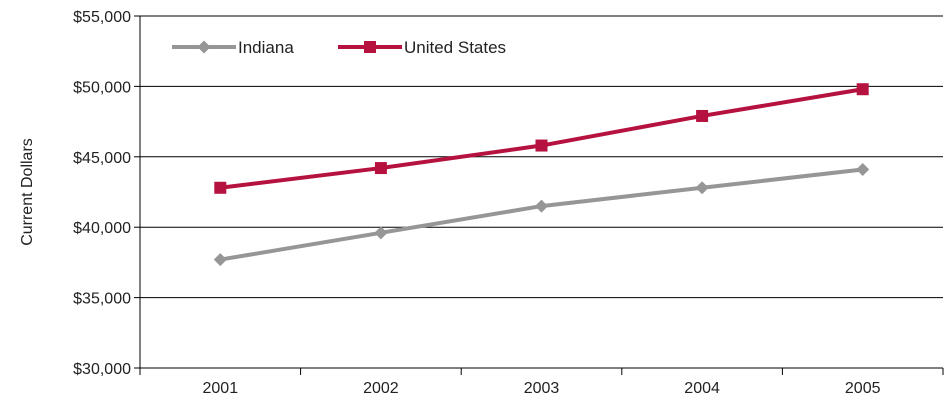 This screenshot has height=400, width=949. Describe the element at coordinates (102, 299) in the screenshot. I see `y-tick-label: $35,000` at that location.